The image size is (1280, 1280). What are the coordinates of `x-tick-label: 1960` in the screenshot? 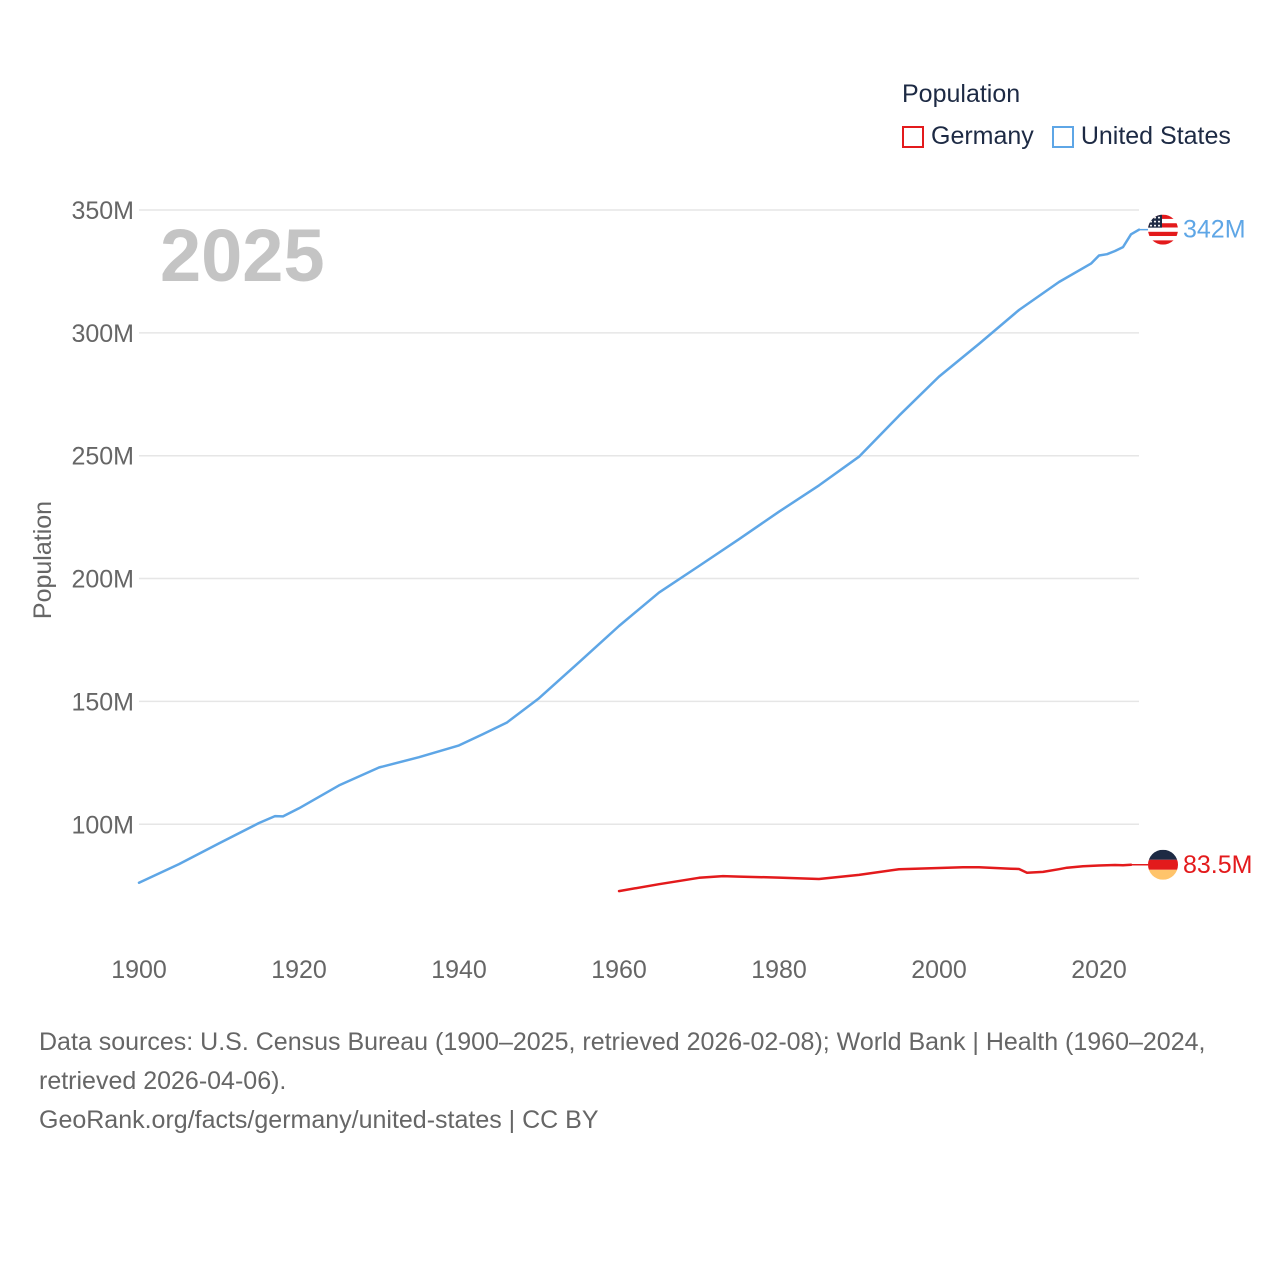 It's located at (619, 970).